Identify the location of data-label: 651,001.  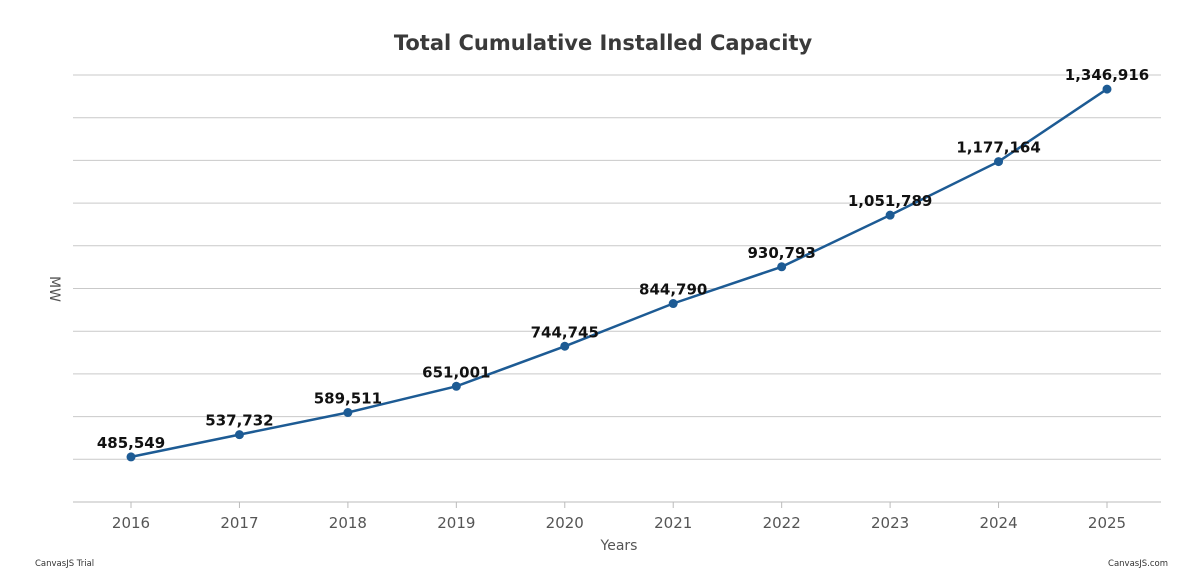
(456, 372).